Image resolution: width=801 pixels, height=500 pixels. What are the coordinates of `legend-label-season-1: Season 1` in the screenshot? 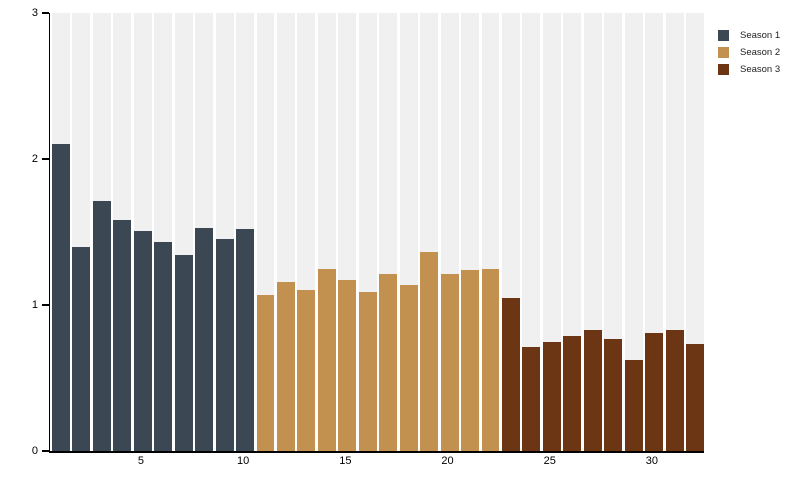 It's located at (760, 35).